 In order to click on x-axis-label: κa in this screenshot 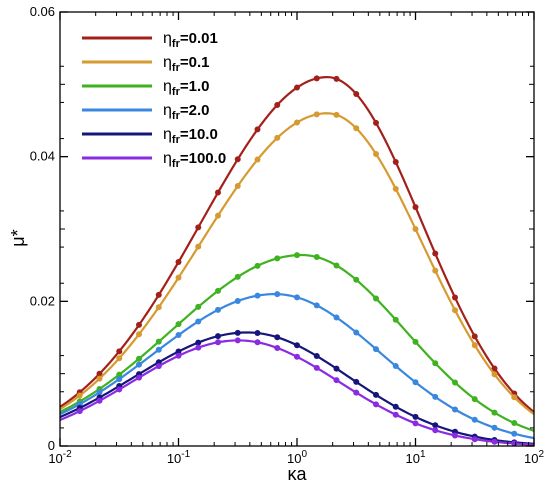, I will do `click(297, 474)`.